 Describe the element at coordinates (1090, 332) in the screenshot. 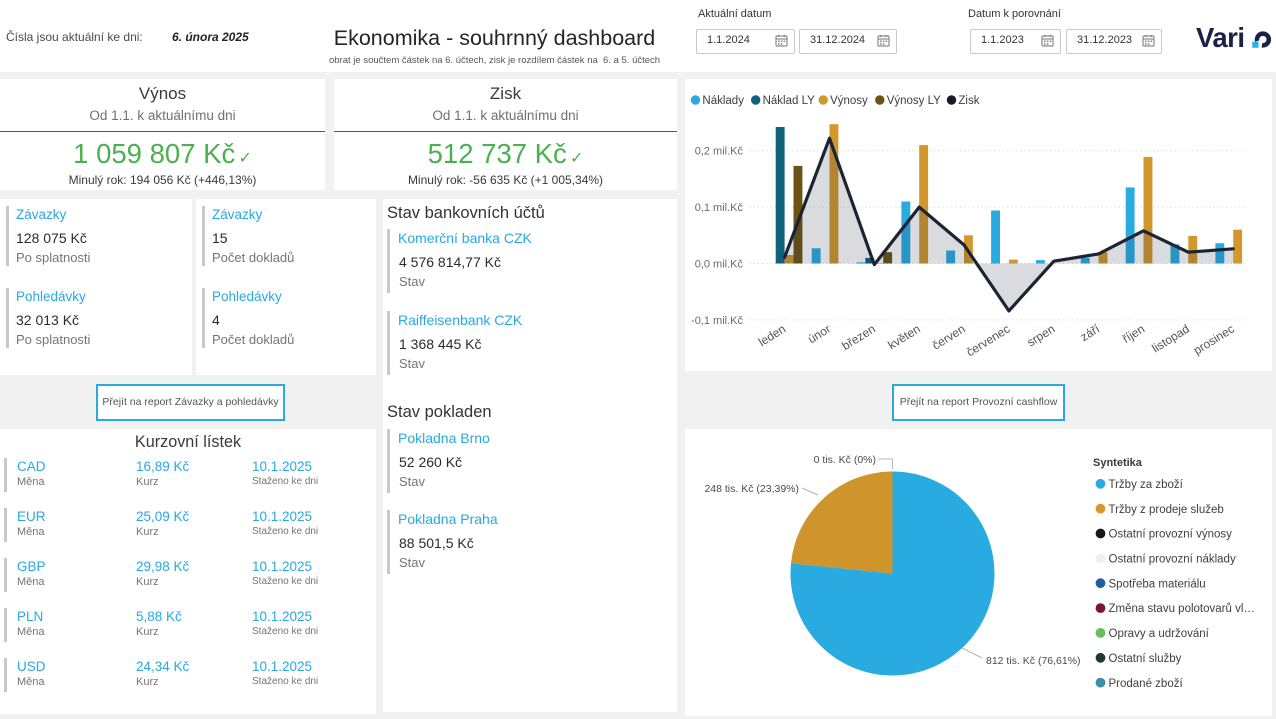

I see `svg-text: září` at that location.